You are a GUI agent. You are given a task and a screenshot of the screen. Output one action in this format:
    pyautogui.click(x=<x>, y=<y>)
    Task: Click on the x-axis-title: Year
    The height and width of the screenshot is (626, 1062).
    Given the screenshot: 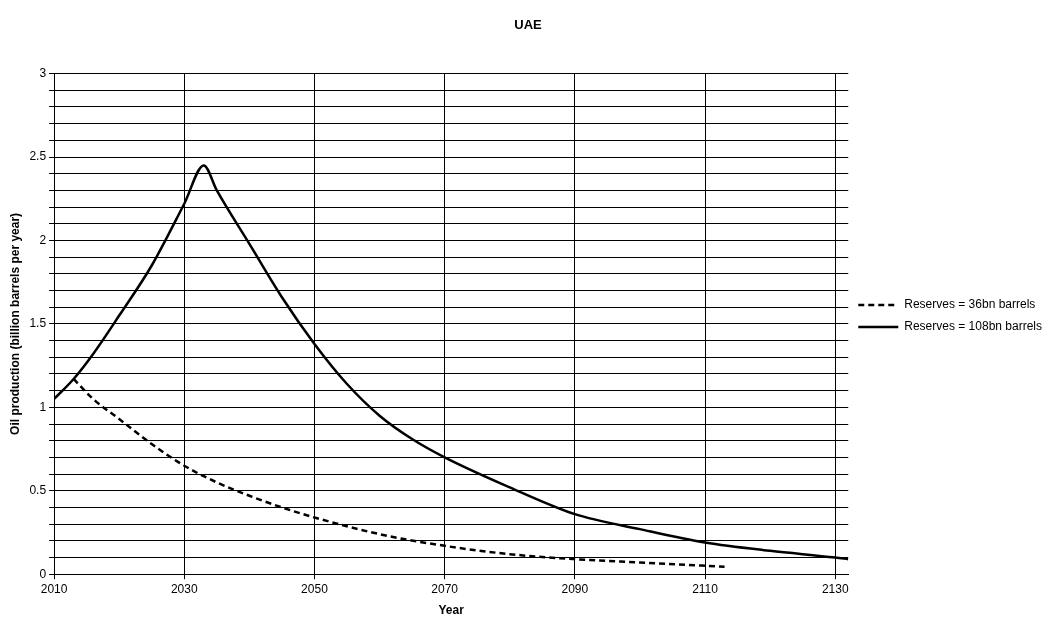 What is the action you would take?
    pyautogui.click(x=451, y=610)
    